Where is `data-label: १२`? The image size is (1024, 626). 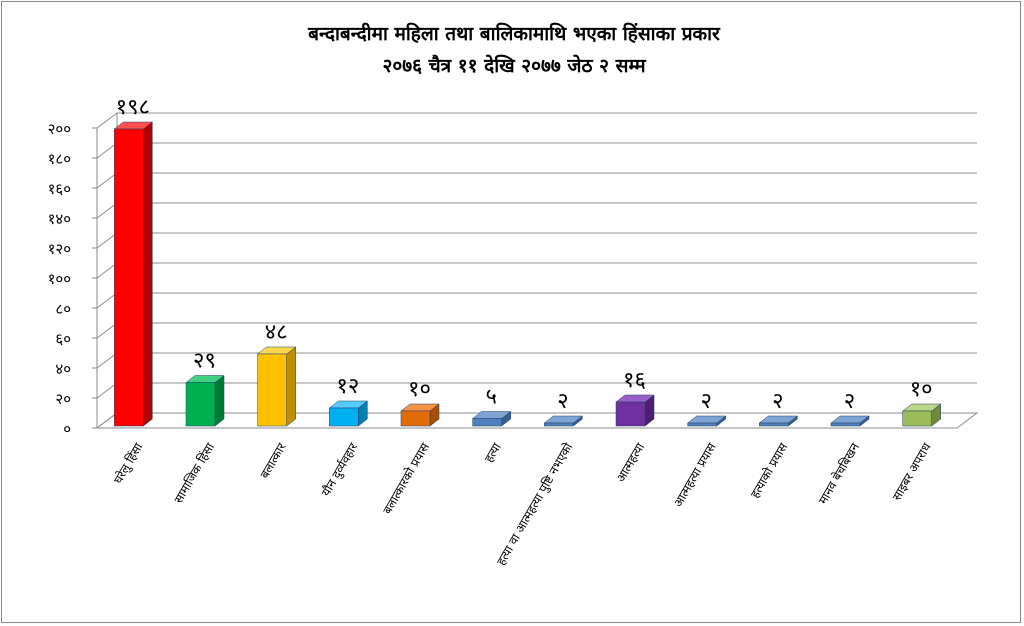 data-label: १२ is located at coordinates (347, 386).